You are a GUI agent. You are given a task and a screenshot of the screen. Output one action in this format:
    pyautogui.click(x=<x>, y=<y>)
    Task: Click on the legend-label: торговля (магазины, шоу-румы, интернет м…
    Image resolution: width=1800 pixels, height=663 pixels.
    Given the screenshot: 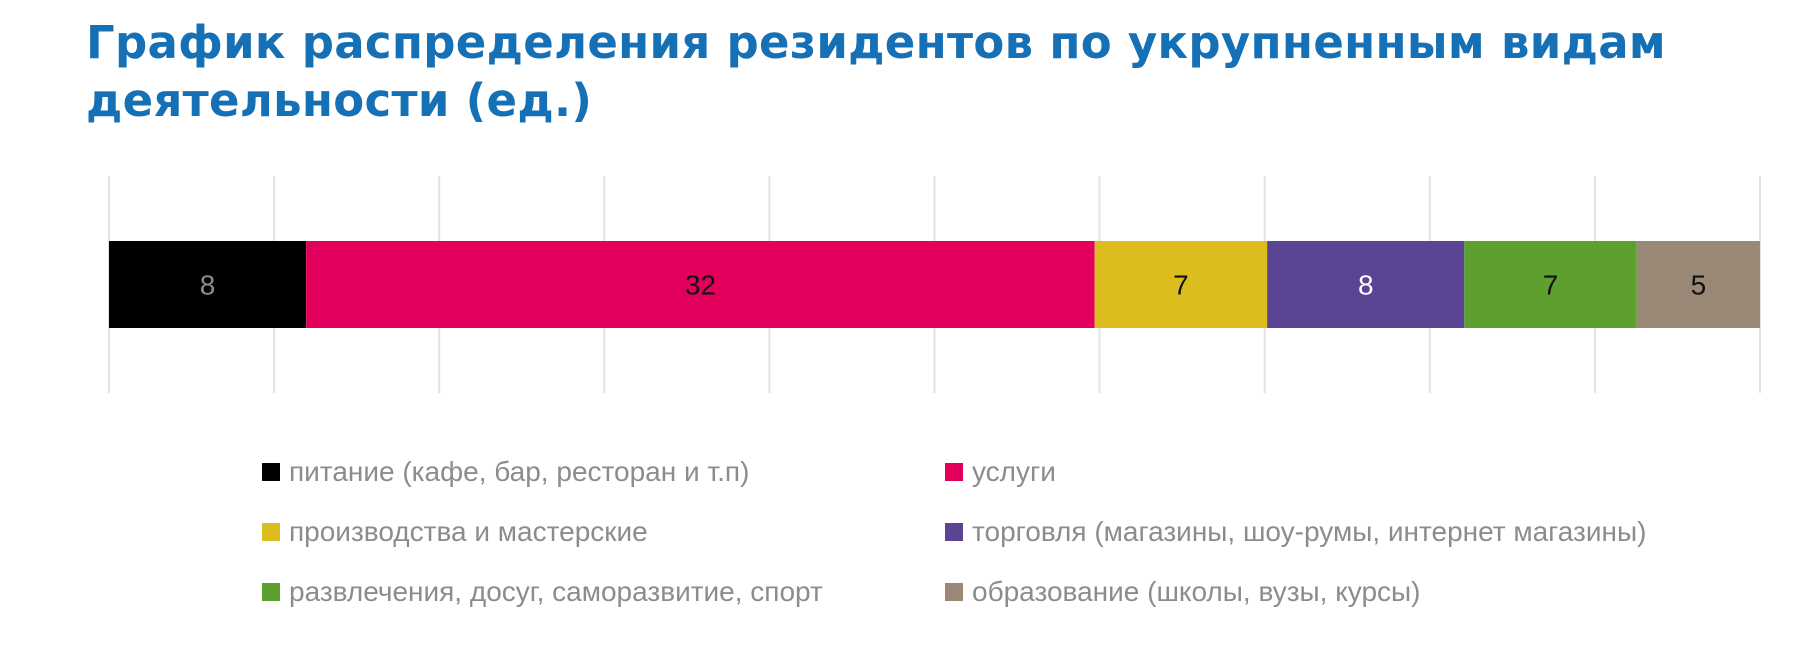 What is the action you would take?
    pyautogui.click(x=1309, y=531)
    